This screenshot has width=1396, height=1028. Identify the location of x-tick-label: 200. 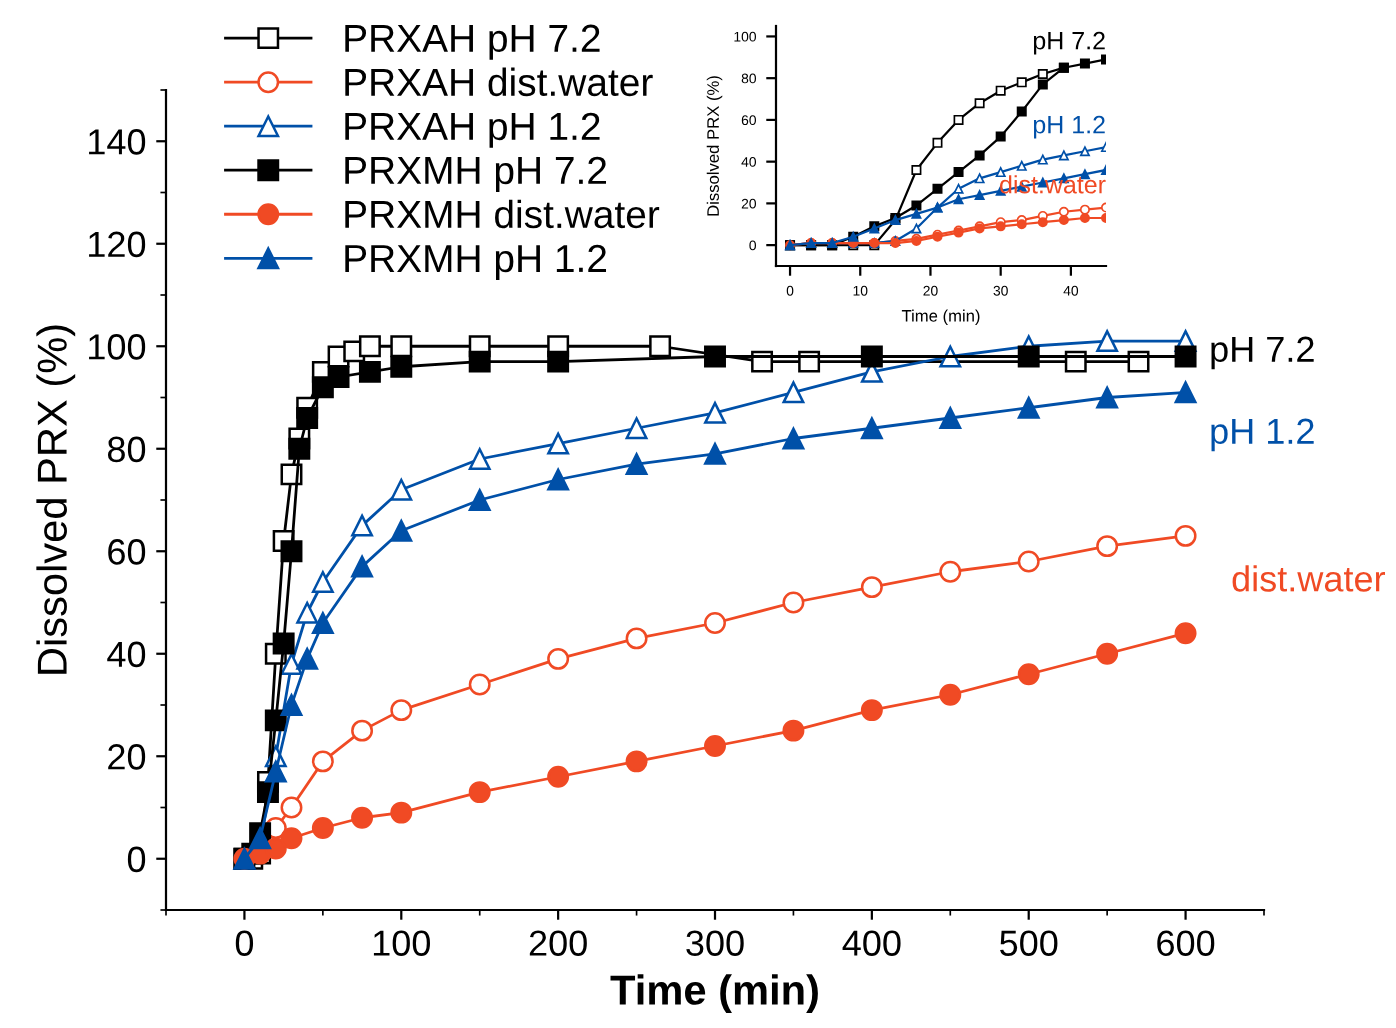
(558, 943).